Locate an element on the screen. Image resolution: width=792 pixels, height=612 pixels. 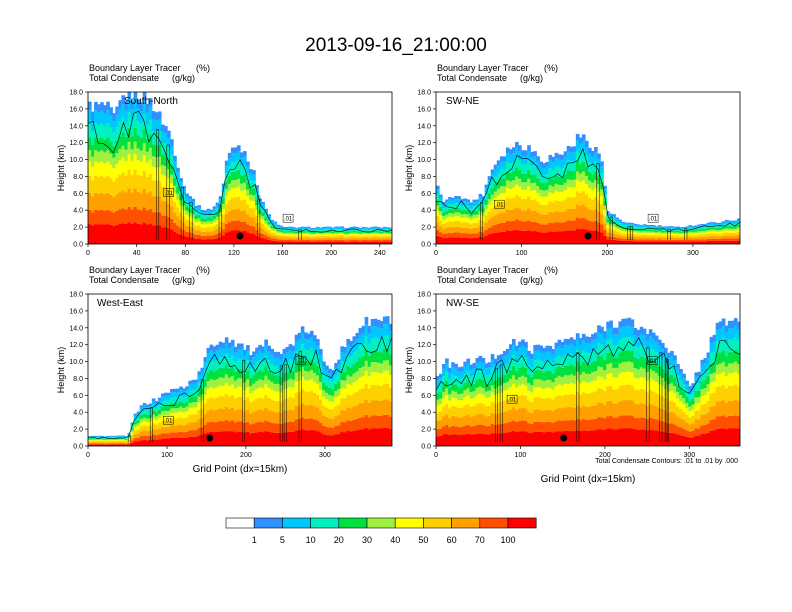
panel-name: SW-NE is located at coordinates (462, 101).